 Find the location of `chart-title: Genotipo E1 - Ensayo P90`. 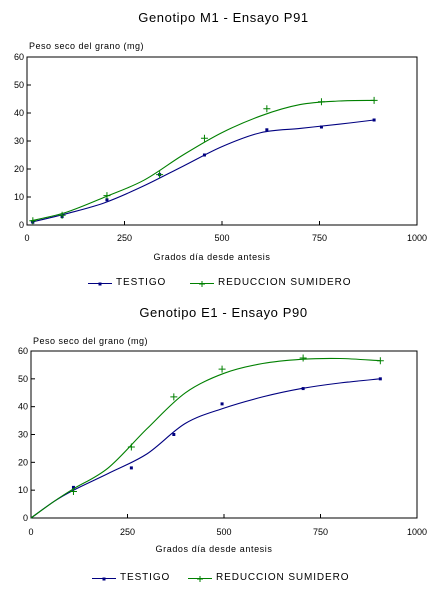

chart-title: Genotipo E1 - Ensayo P90 is located at coordinates (223, 312).